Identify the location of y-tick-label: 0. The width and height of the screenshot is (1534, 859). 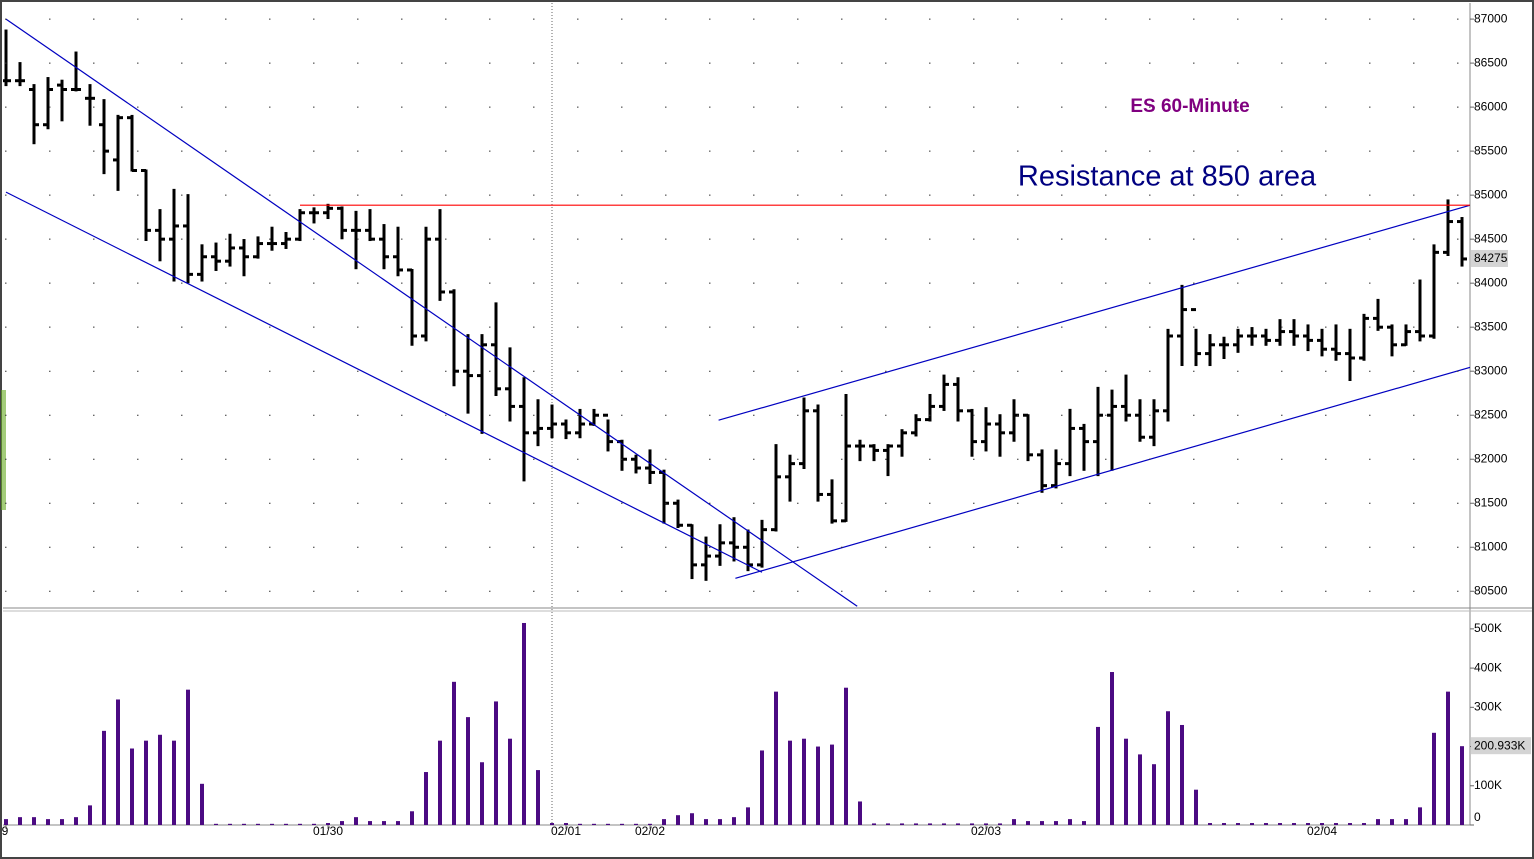
(1477, 817).